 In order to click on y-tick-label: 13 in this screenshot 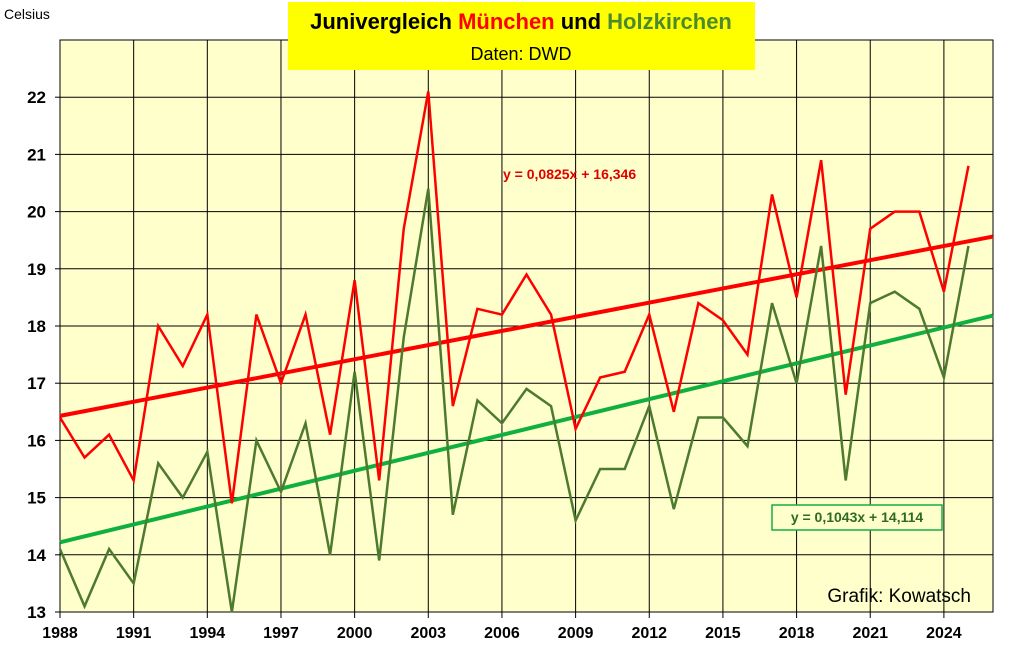, I will do `click(36, 612)`.